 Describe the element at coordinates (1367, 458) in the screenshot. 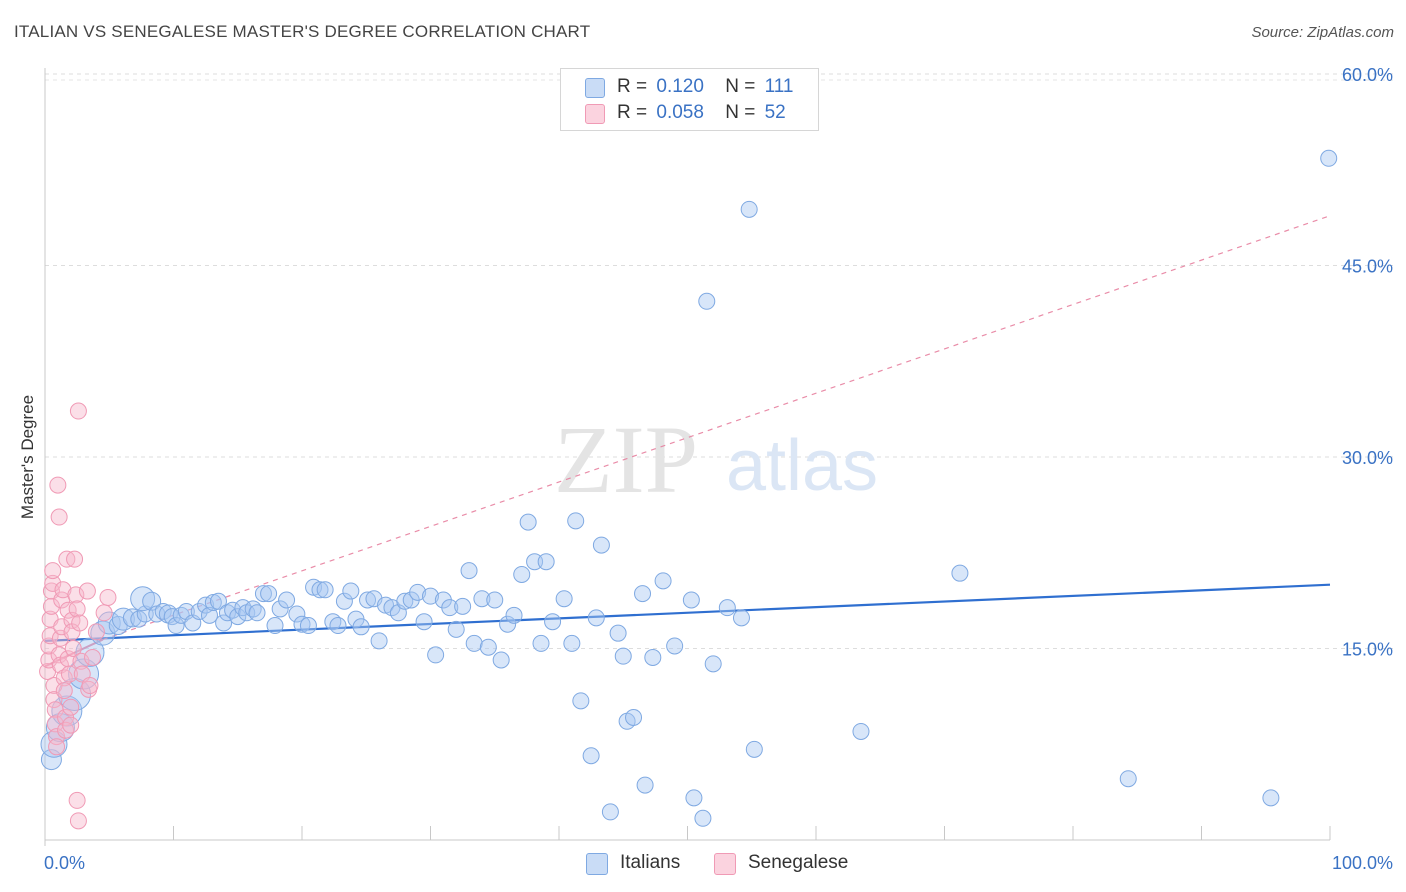

I see `y-tick-label-30: 30.0%` at that location.